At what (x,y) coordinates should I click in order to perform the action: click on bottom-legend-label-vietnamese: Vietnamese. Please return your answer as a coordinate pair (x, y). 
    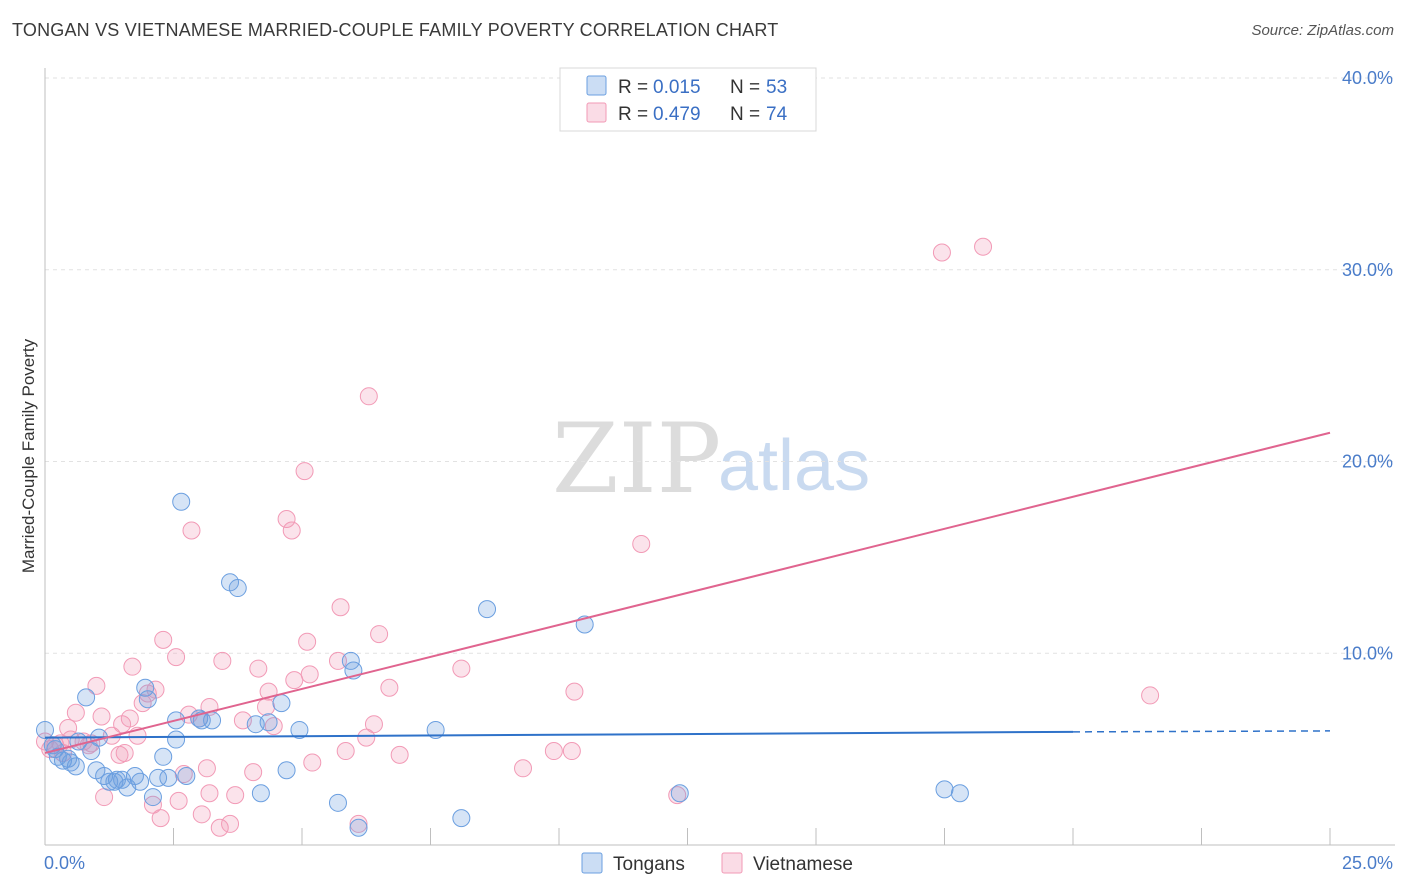
    Looking at the image, I should click on (803, 864).